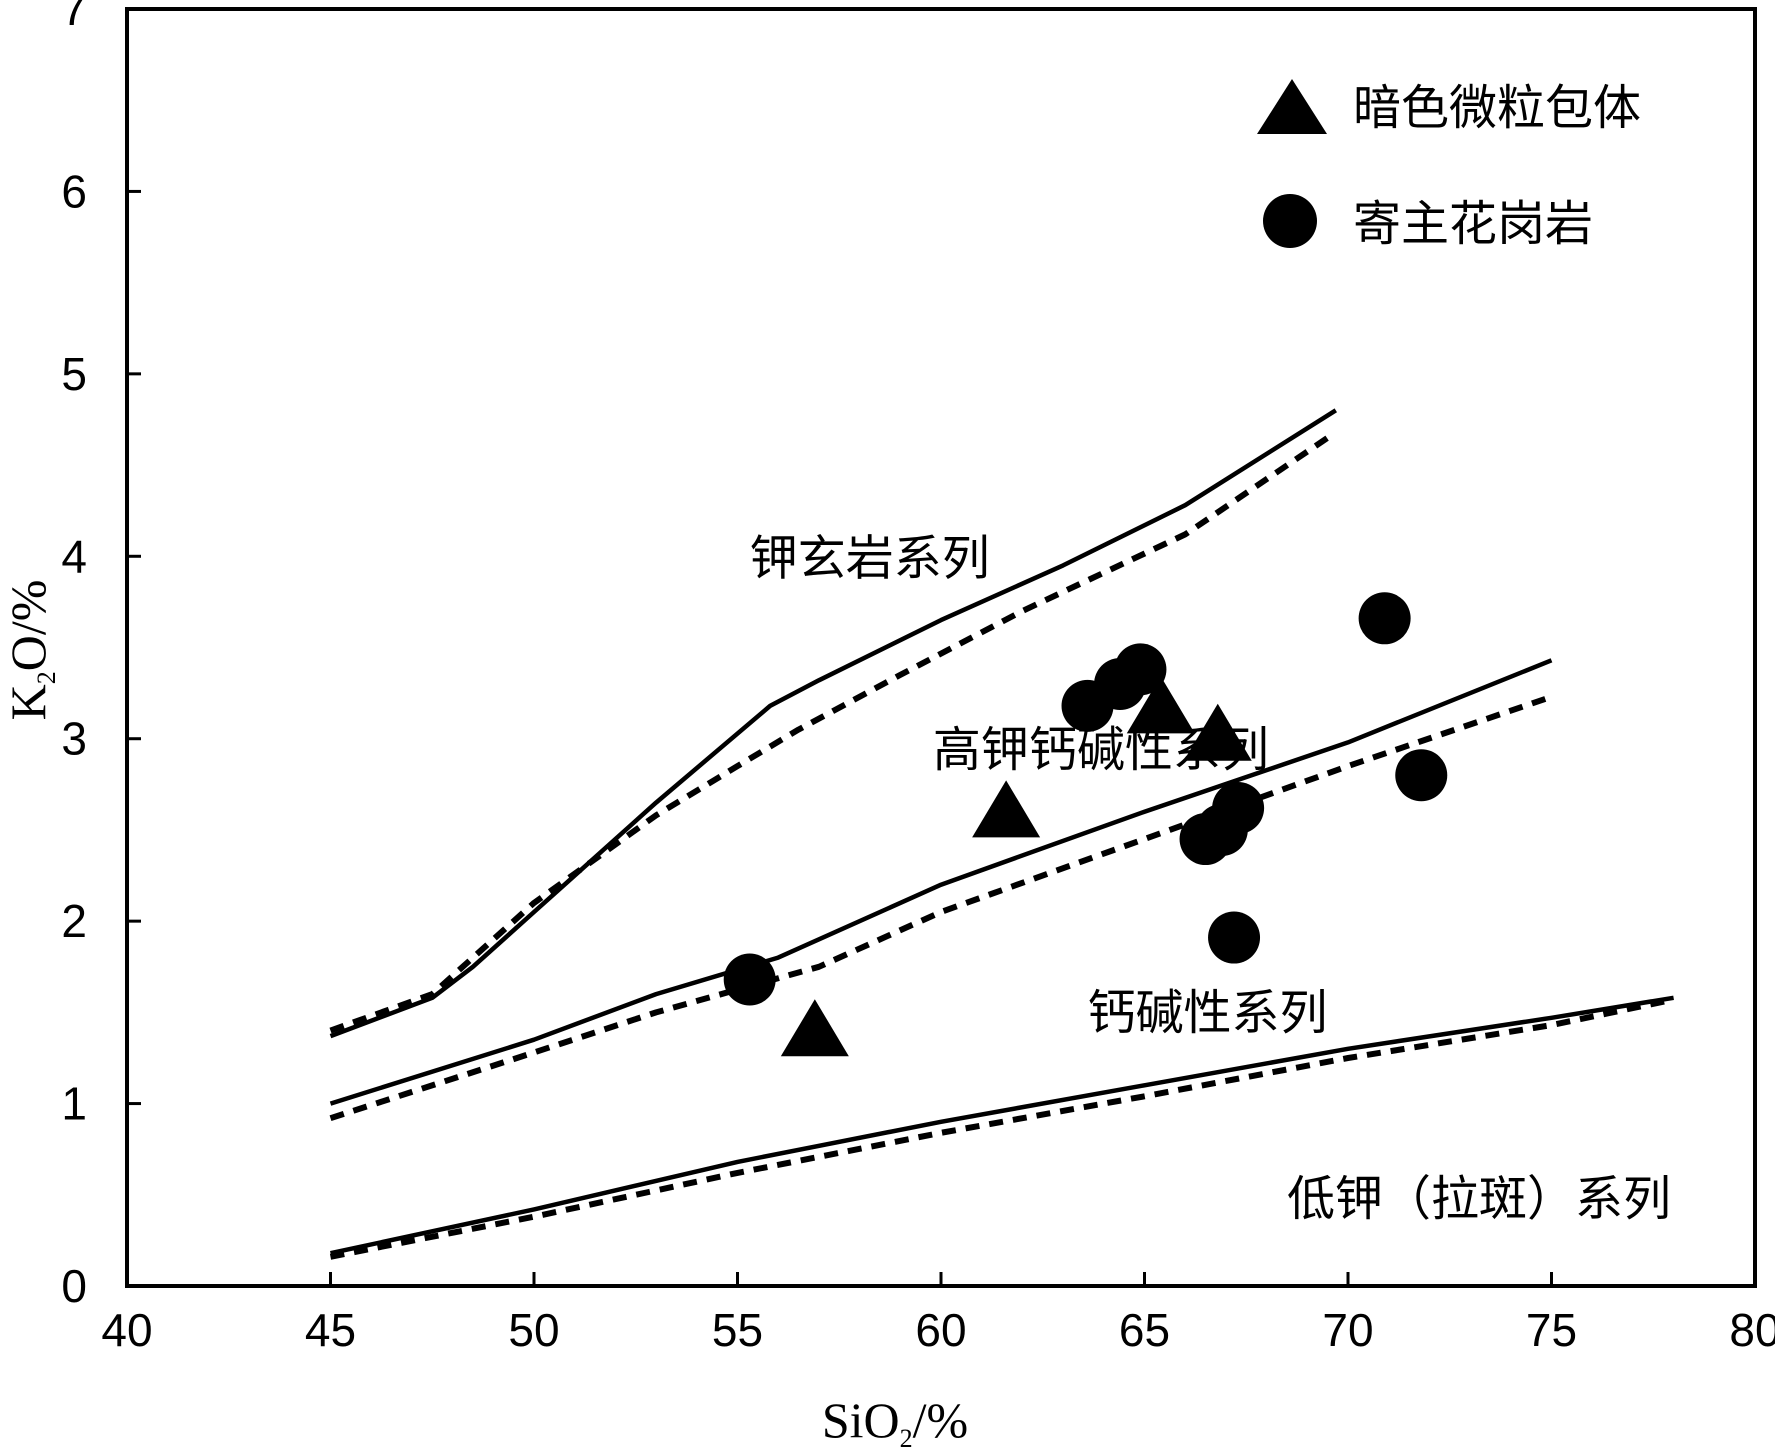 This screenshot has width=1775, height=1447. I want to click on x-tick-label: 55, so click(737, 1330).